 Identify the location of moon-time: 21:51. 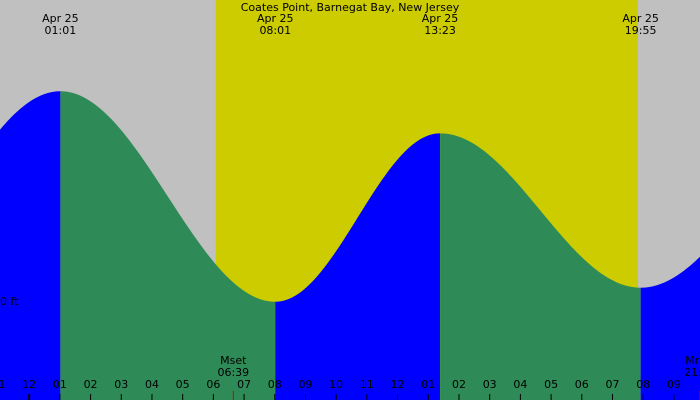
(692, 372).